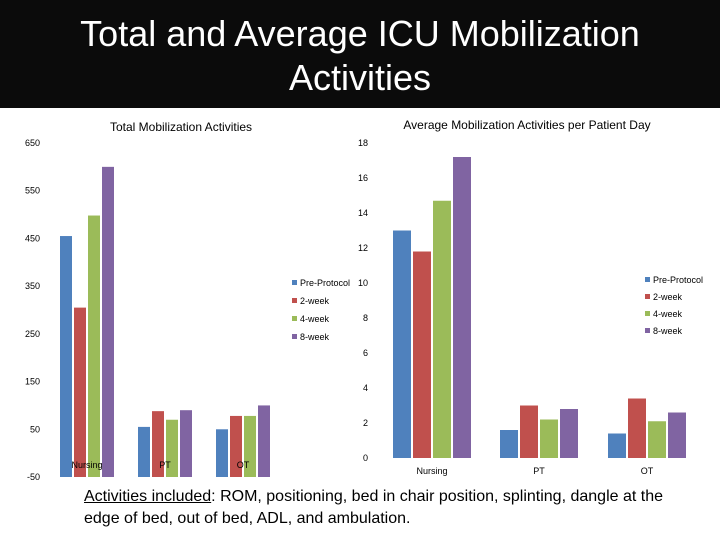 This screenshot has width=720, height=540. What do you see at coordinates (363, 178) in the screenshot?
I see `y-tick-label: 16` at bounding box center [363, 178].